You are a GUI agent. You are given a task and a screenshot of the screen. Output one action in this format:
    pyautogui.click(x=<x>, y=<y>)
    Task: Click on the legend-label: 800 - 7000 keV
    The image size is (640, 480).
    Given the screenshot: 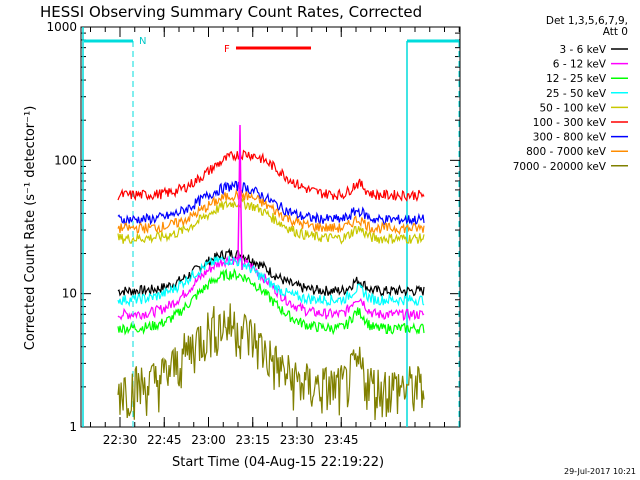 What is the action you would take?
    pyautogui.click(x=566, y=152)
    